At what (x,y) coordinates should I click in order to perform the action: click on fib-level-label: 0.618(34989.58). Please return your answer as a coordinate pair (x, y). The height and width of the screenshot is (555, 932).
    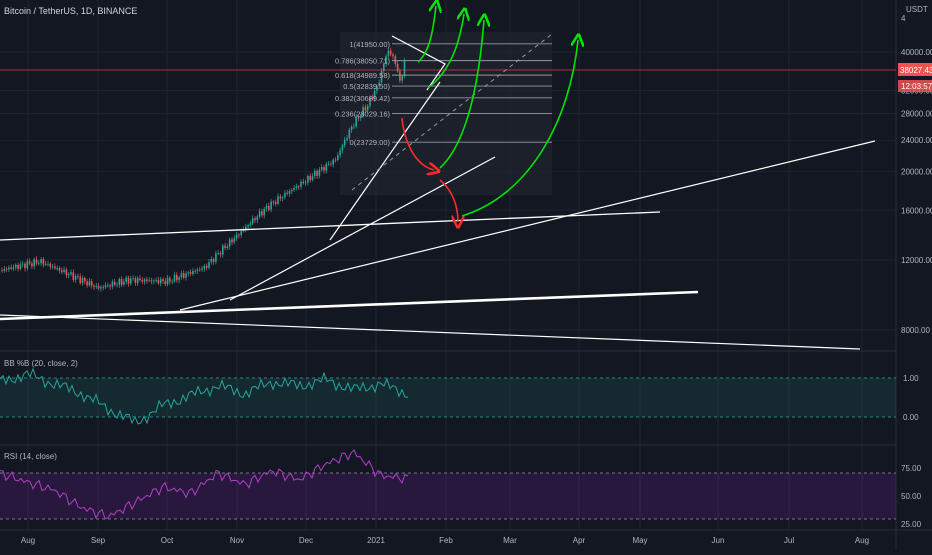
    Looking at the image, I should click on (363, 75).